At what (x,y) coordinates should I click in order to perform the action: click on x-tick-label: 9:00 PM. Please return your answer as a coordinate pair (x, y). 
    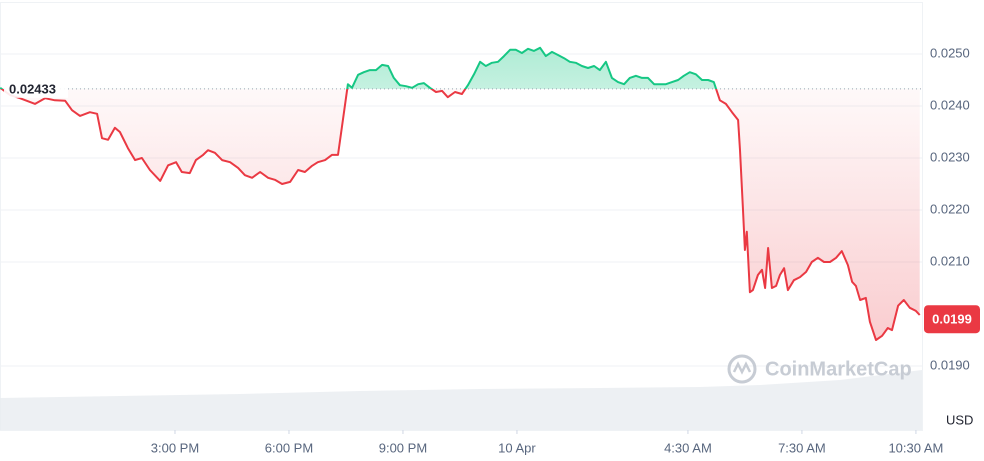
    Looking at the image, I should click on (403, 447).